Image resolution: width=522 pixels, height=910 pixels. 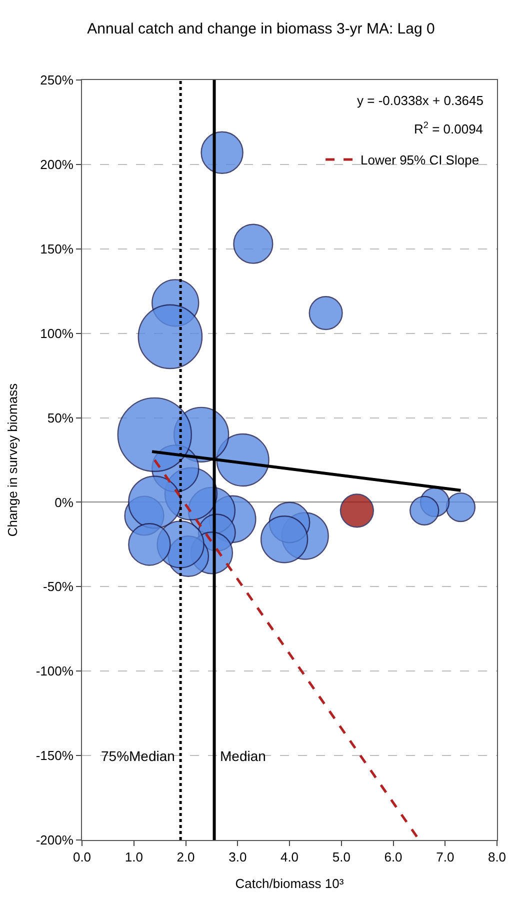 What do you see at coordinates (185, 857) in the screenshot?
I see `x-tick-label: 2.0` at bounding box center [185, 857].